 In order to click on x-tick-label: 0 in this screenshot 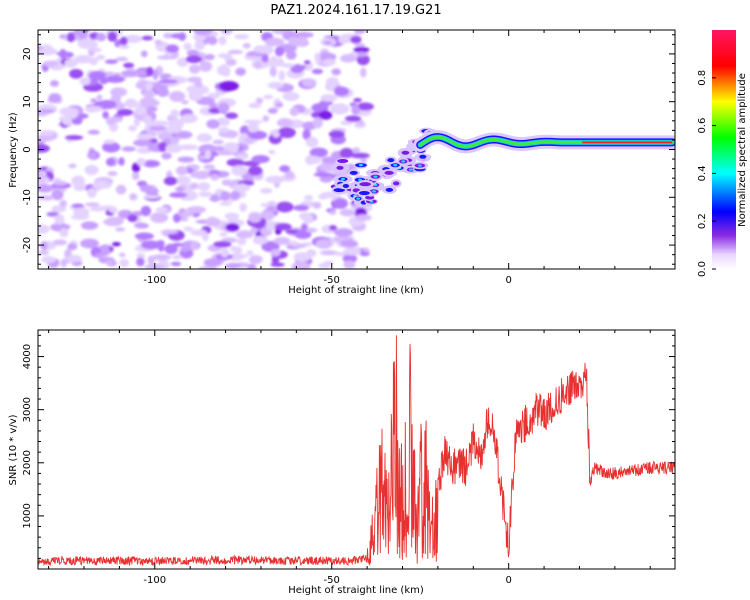, I will do `click(508, 280)`.